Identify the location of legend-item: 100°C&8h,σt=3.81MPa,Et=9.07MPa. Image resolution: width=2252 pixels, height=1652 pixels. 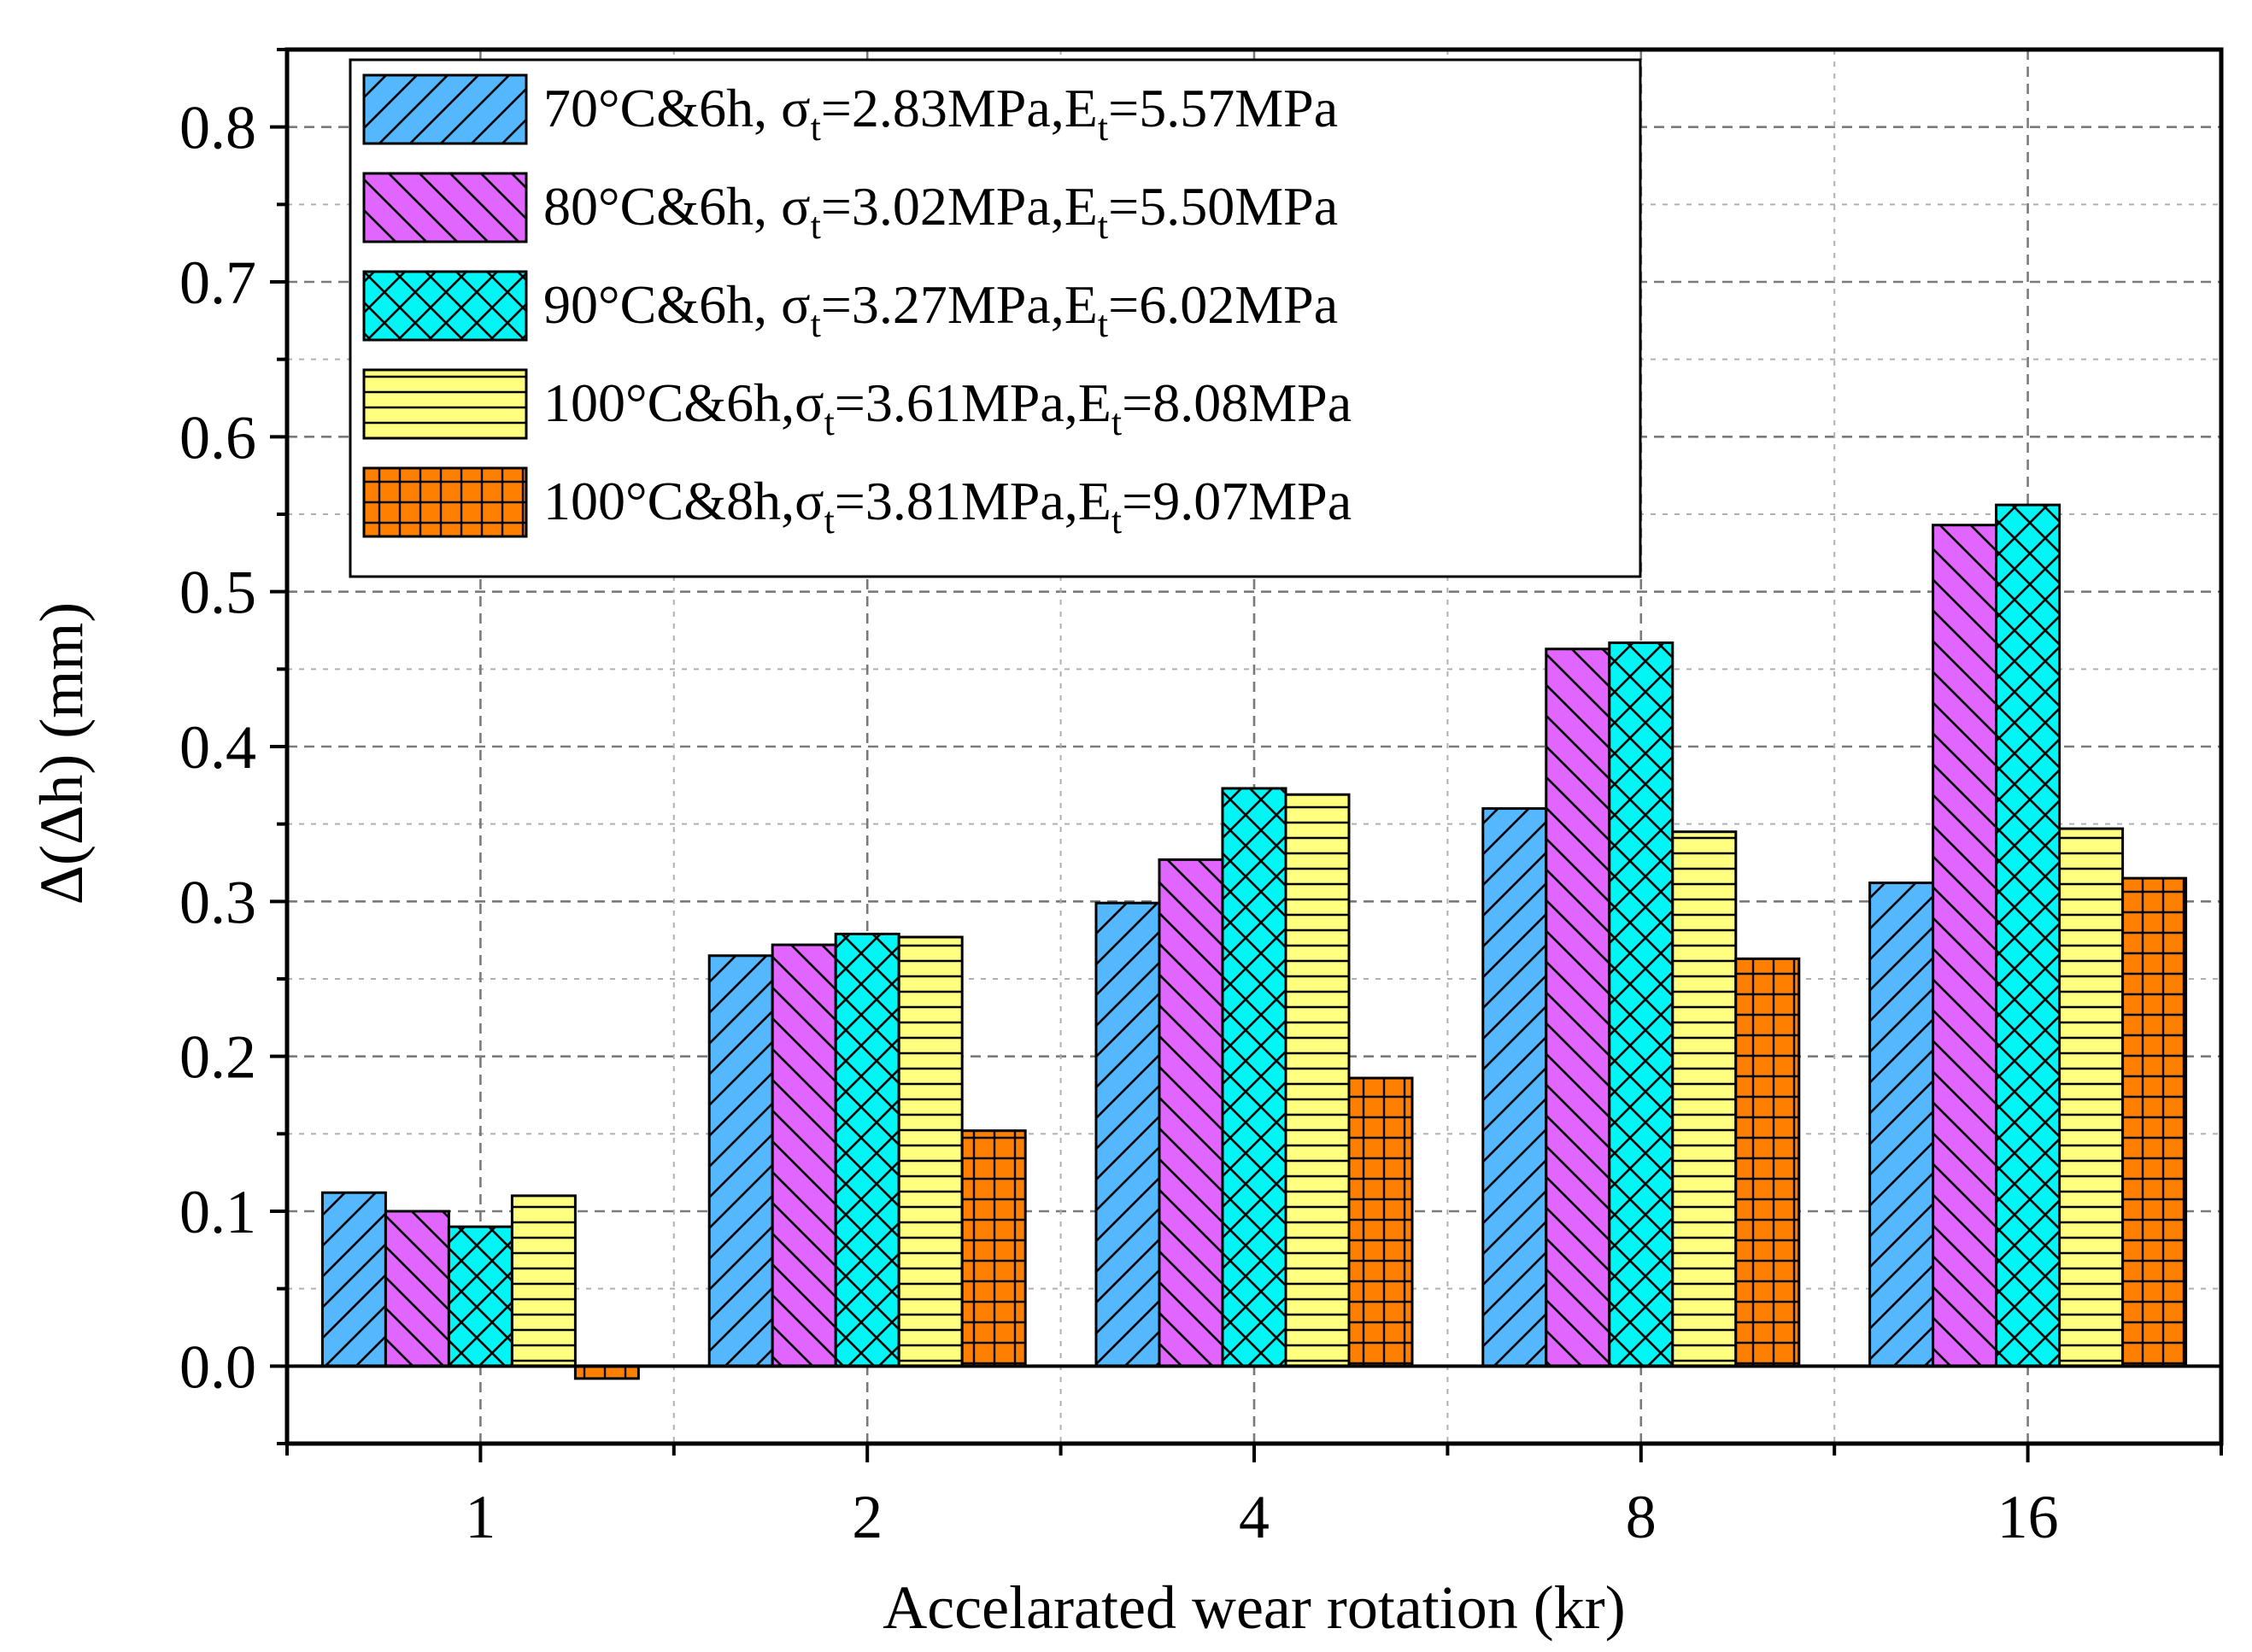
(857, 504).